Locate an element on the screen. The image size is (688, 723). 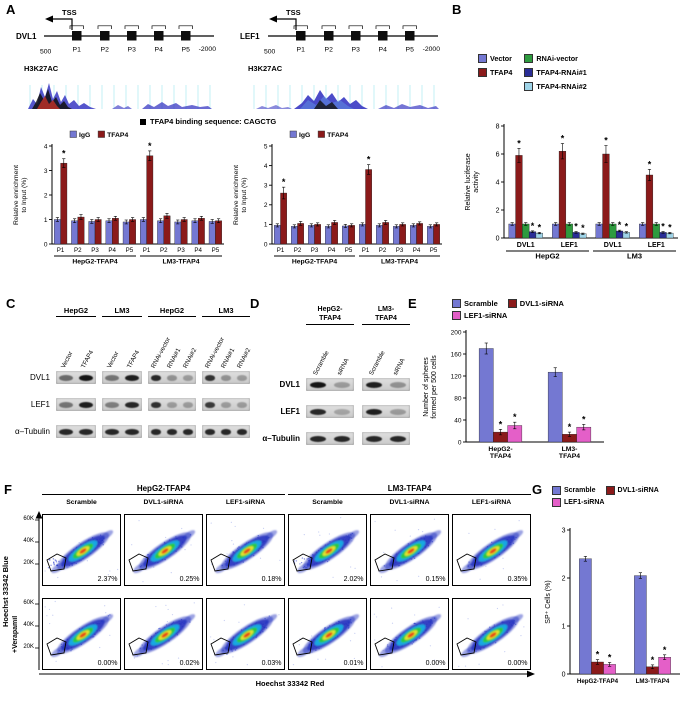
legend-item: RNAi-vector is located at coordinates (555, 58).